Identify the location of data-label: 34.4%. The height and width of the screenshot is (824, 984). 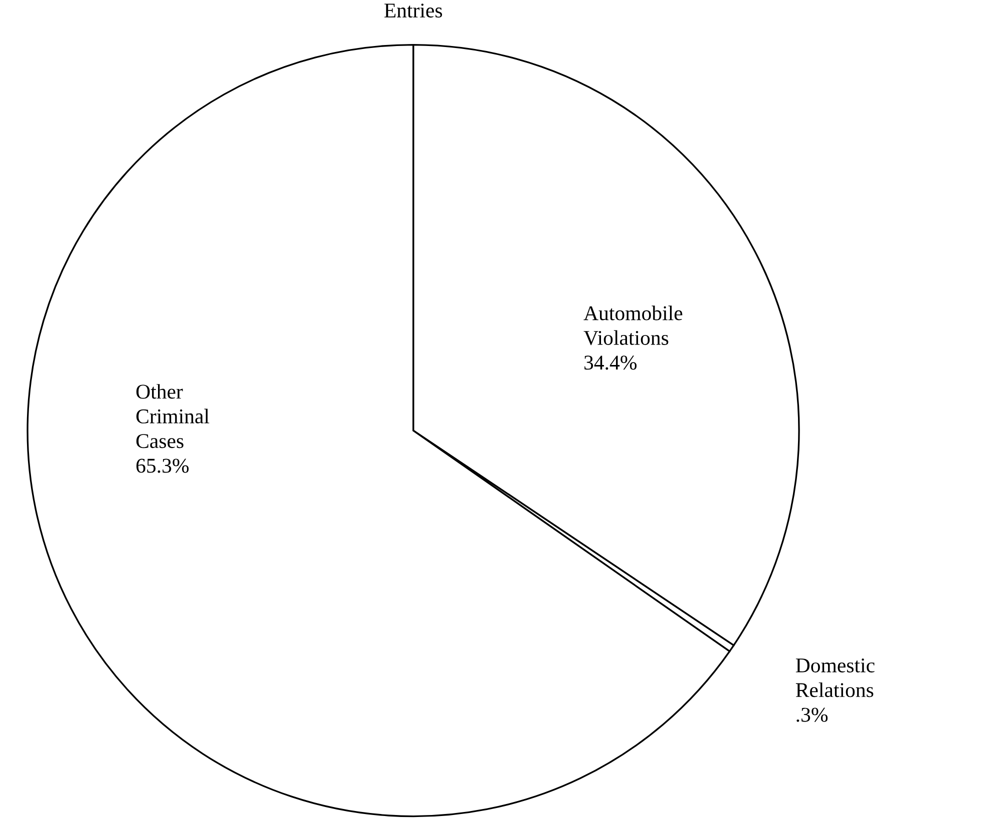
(610, 363).